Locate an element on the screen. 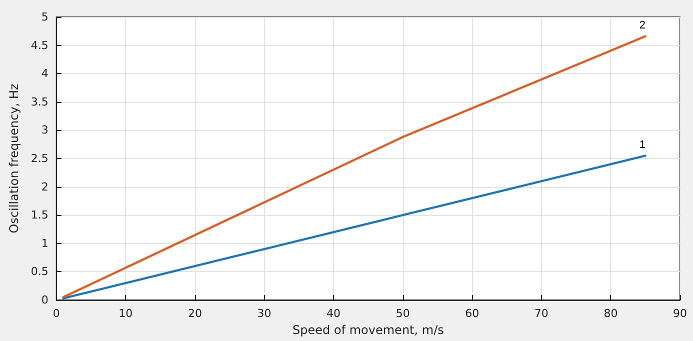  y-tick-label: 4 is located at coordinates (44, 73).